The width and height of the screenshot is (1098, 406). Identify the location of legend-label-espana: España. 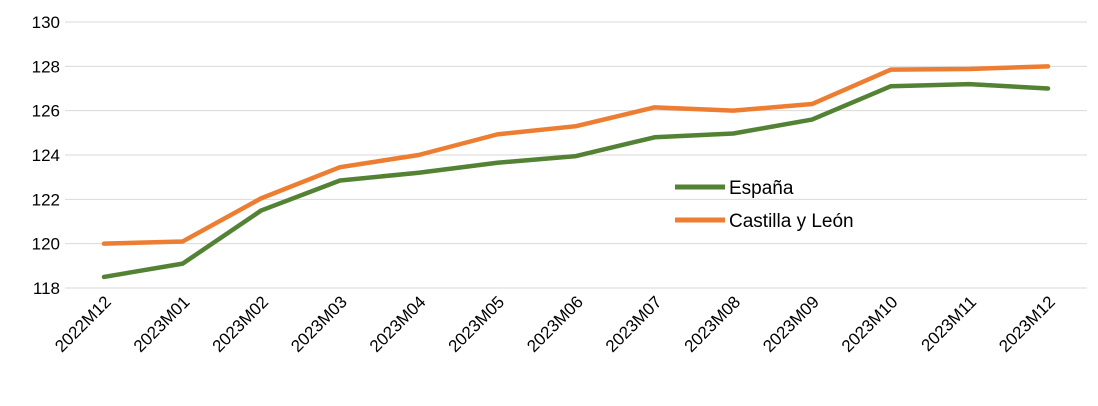
(761, 188).